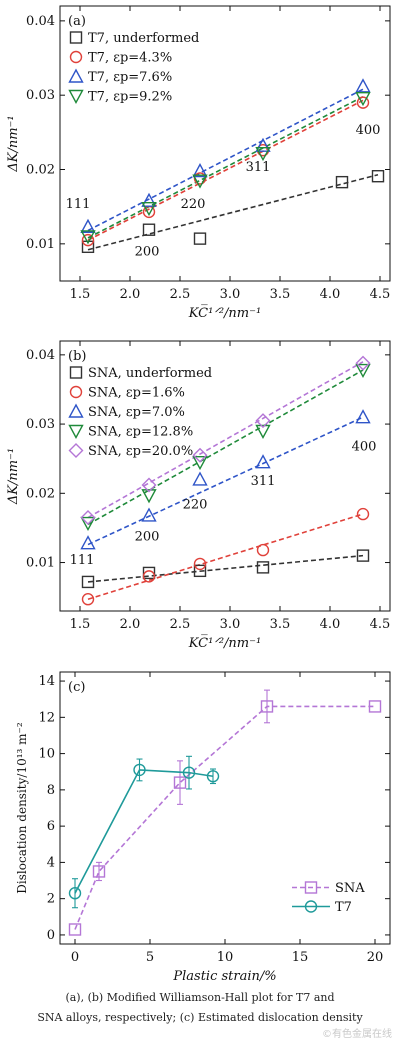 This screenshot has height=1044, width=400. What do you see at coordinates (40, 493) in the screenshot?
I see `y-tick-label: 0.02` at bounding box center [40, 493].